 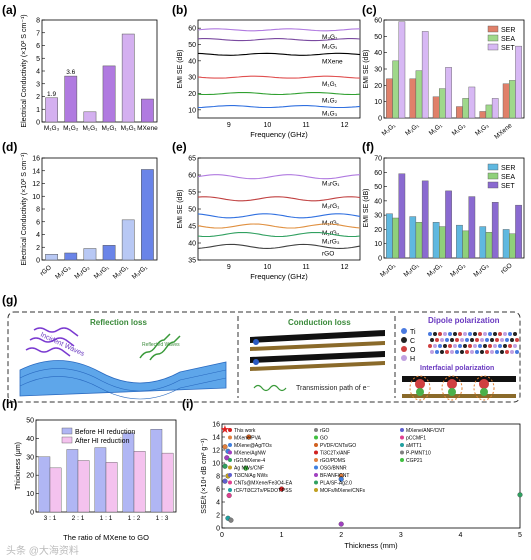 What do you see at coordinates (38, 235) in the screenshot?
I see `d-ytick-label: 4` at bounding box center [38, 235].